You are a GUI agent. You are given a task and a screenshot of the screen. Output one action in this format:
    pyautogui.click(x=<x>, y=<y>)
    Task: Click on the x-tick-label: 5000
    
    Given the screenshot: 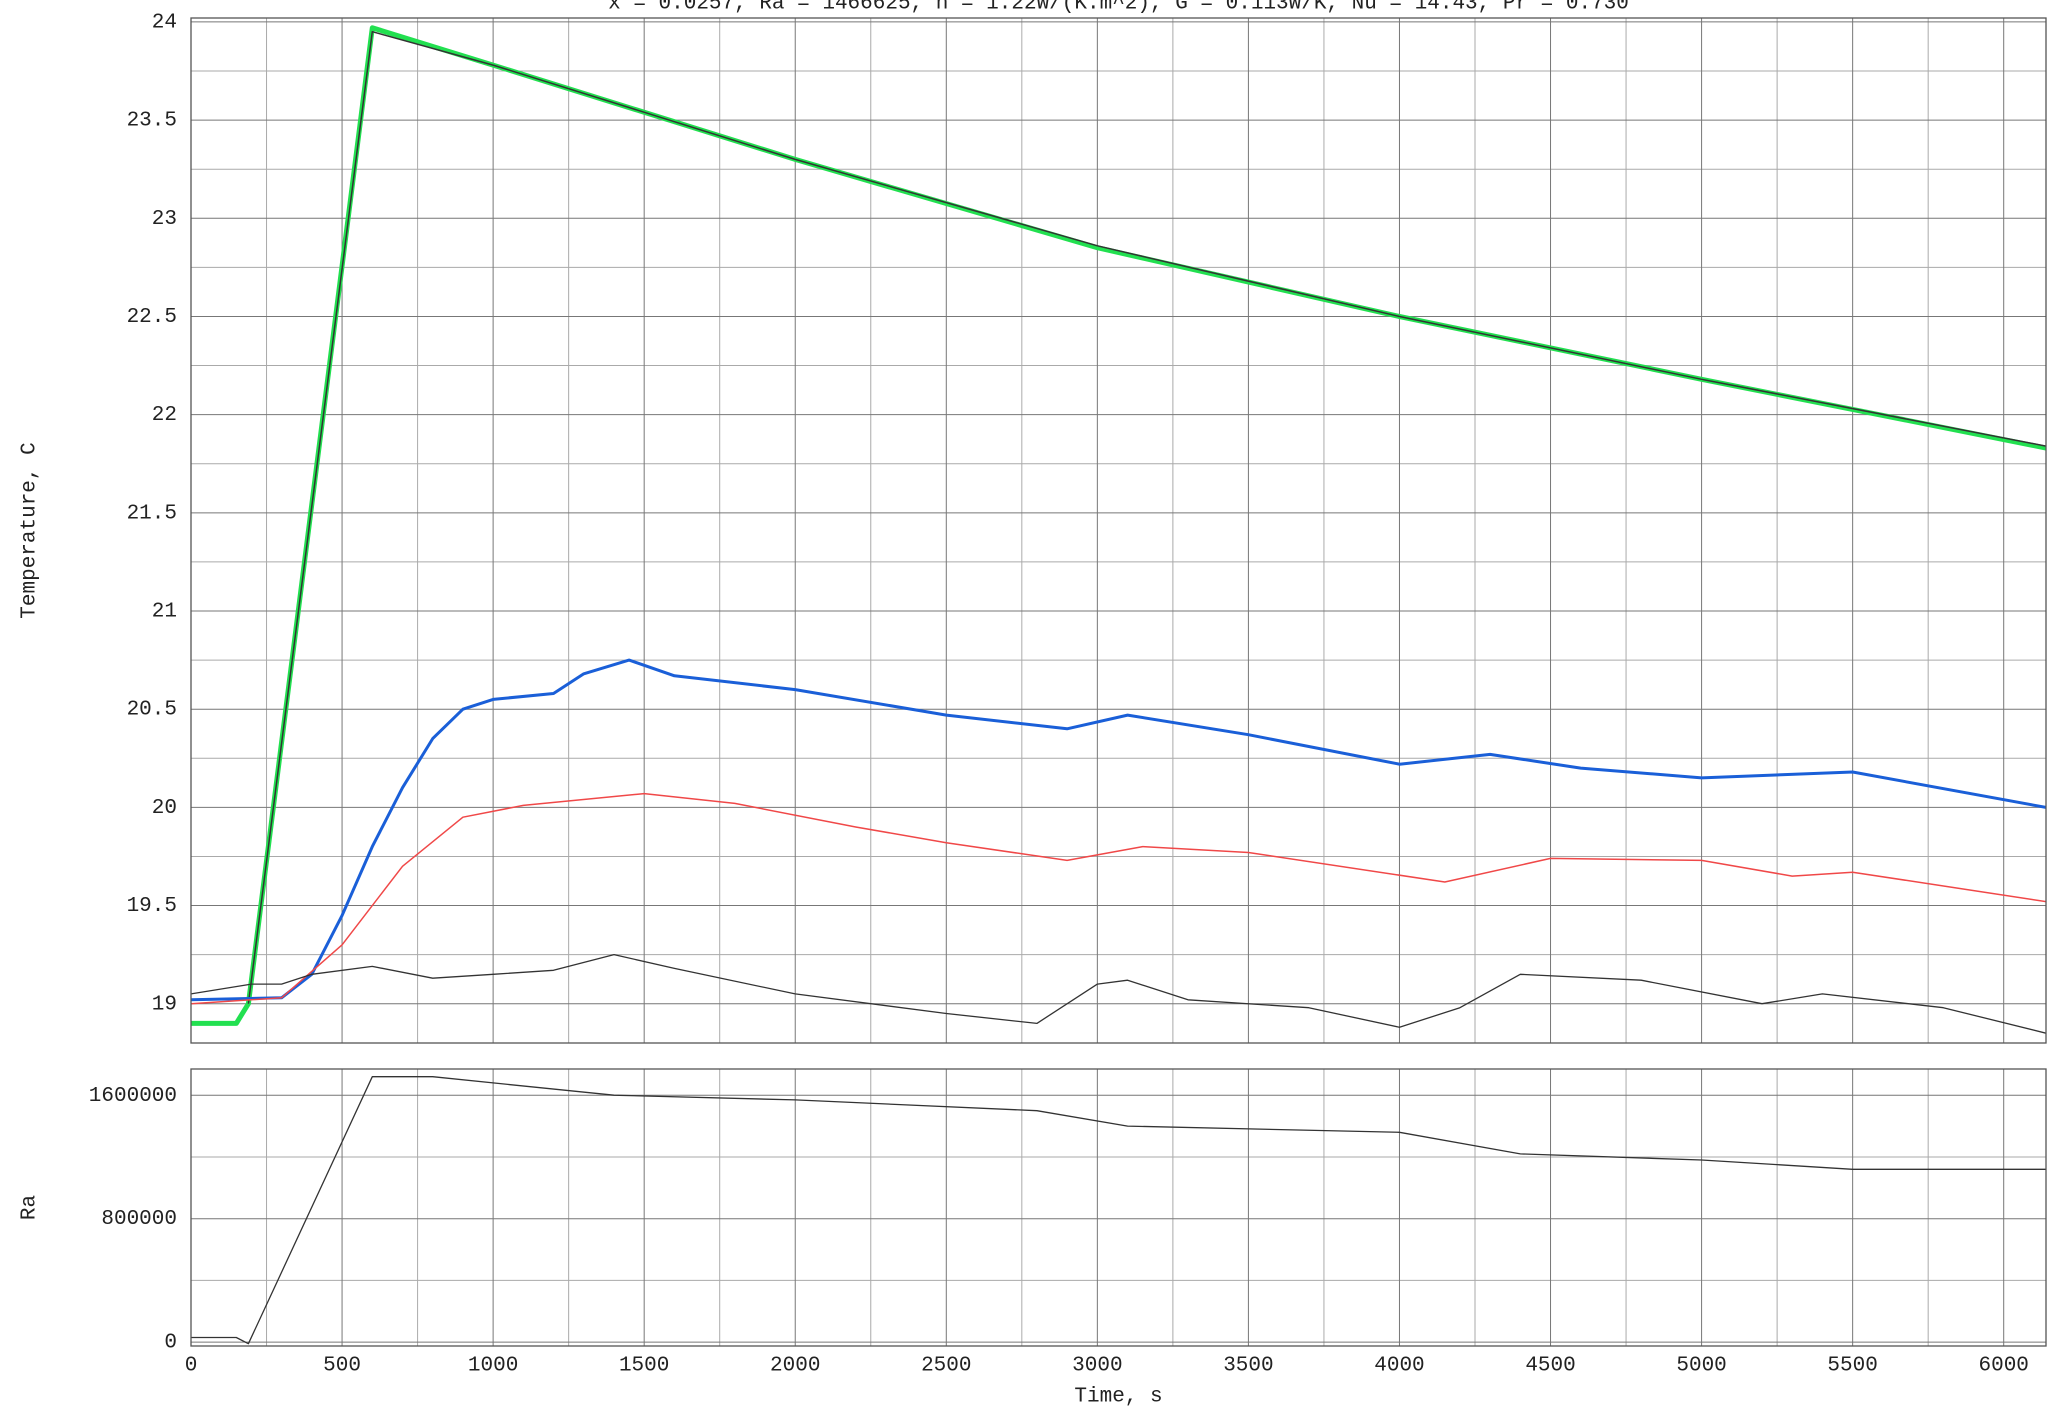 What is the action you would take?
    pyautogui.click(x=1701, y=1366)
    